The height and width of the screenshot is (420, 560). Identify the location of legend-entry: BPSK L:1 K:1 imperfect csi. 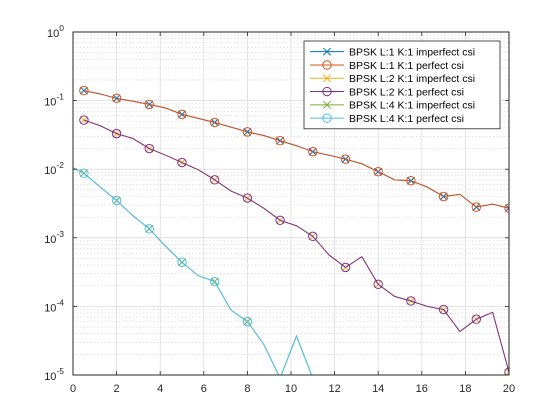
(392, 52).